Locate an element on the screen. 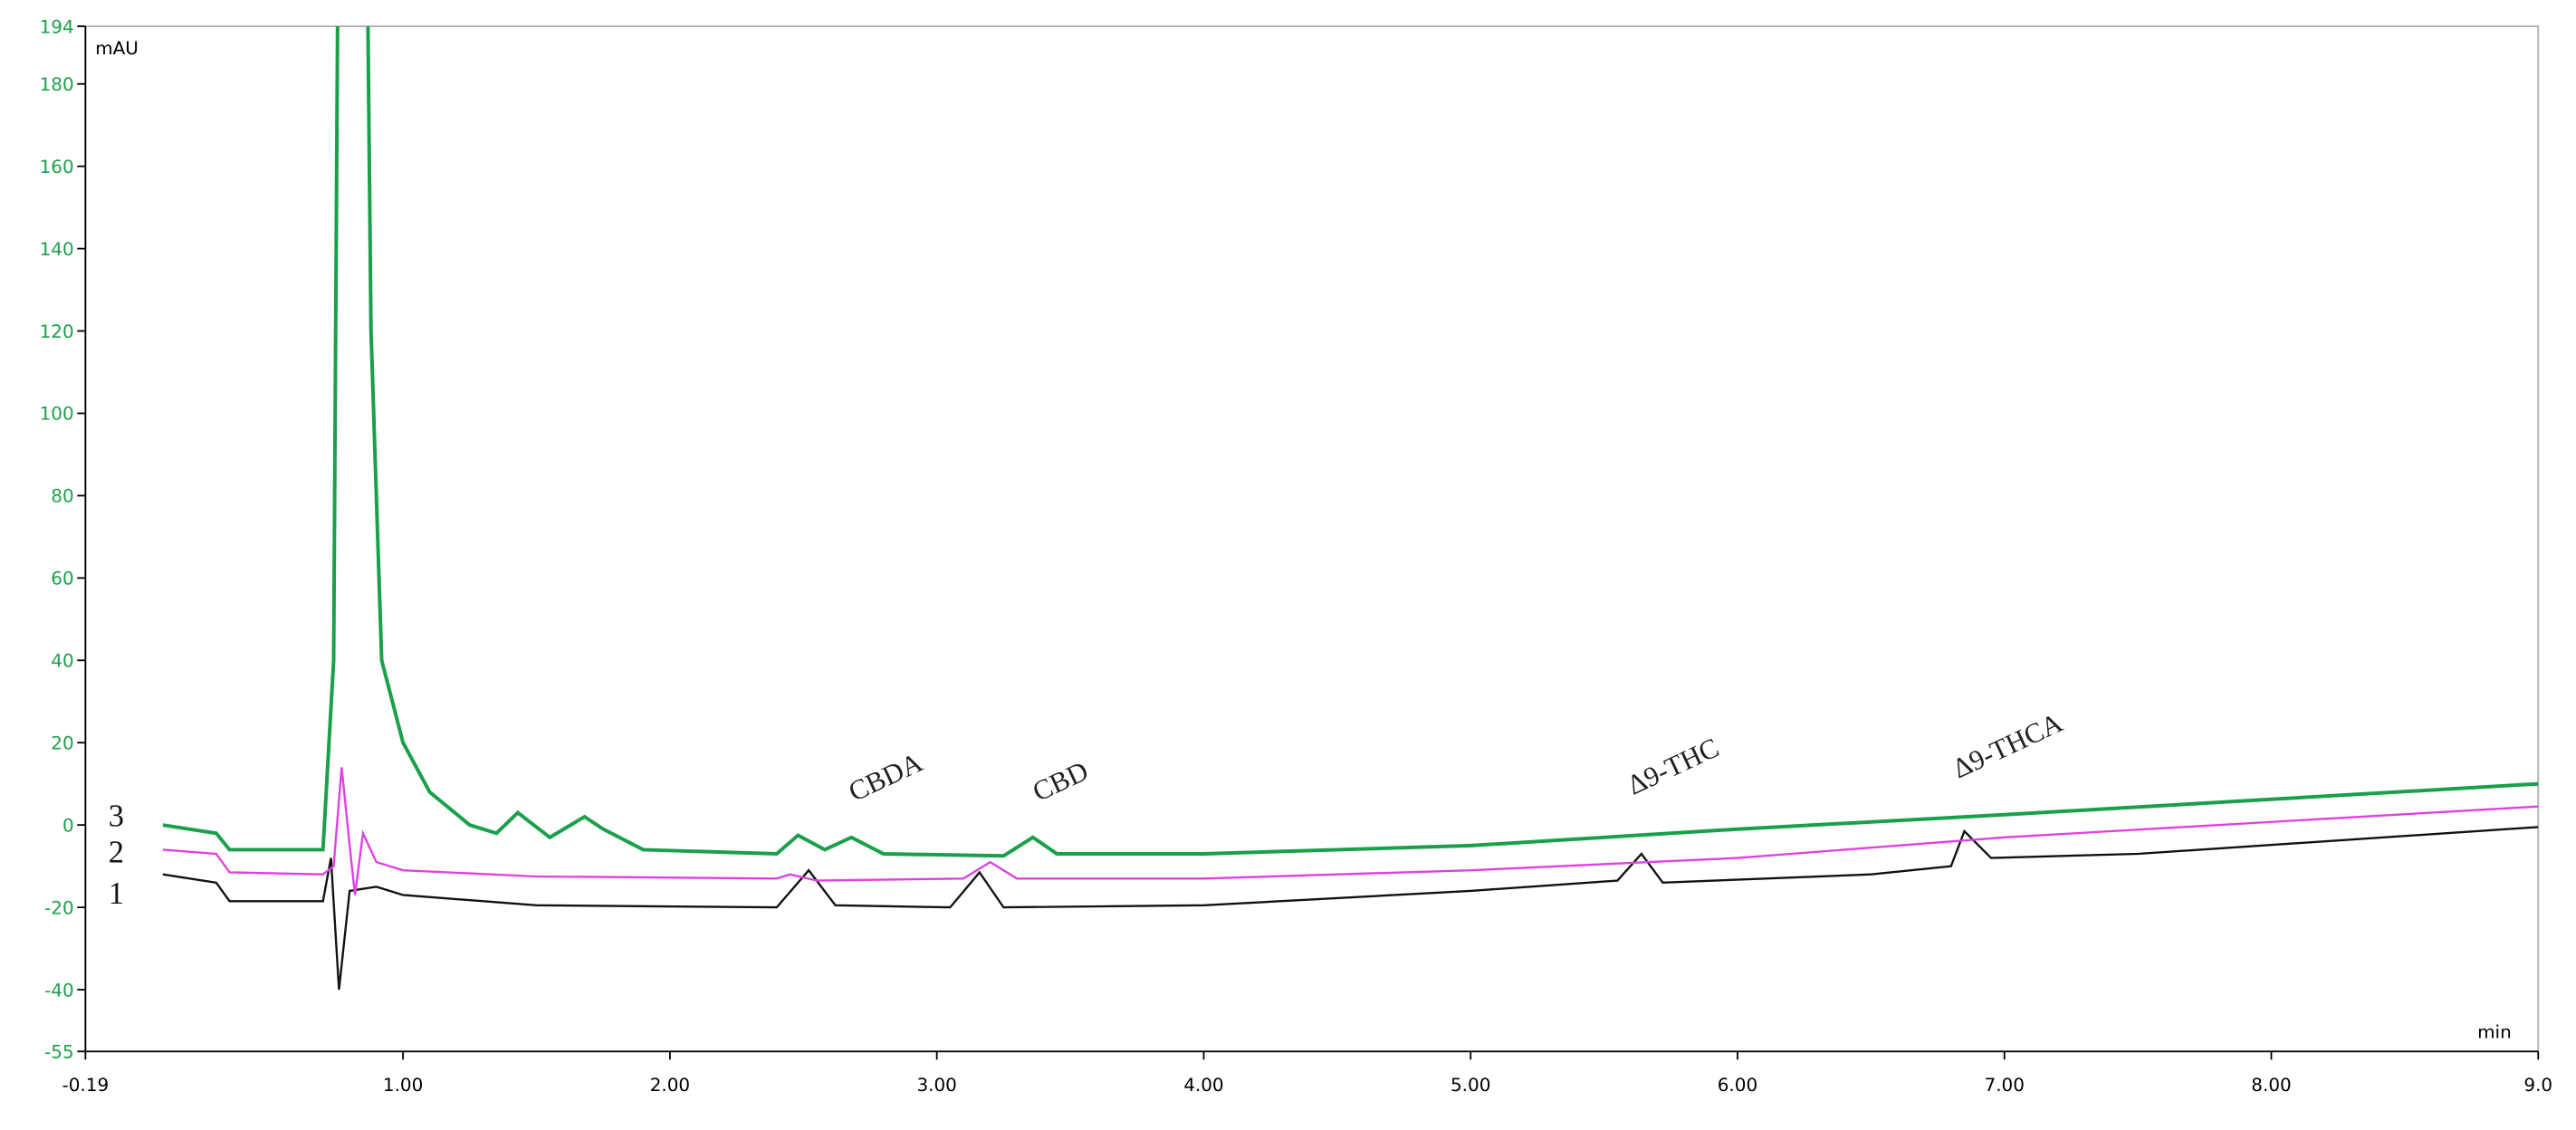 Image resolution: width=2576 pixels, height=1130 pixels. x-tick-label: 1.00 is located at coordinates (403, 1085).